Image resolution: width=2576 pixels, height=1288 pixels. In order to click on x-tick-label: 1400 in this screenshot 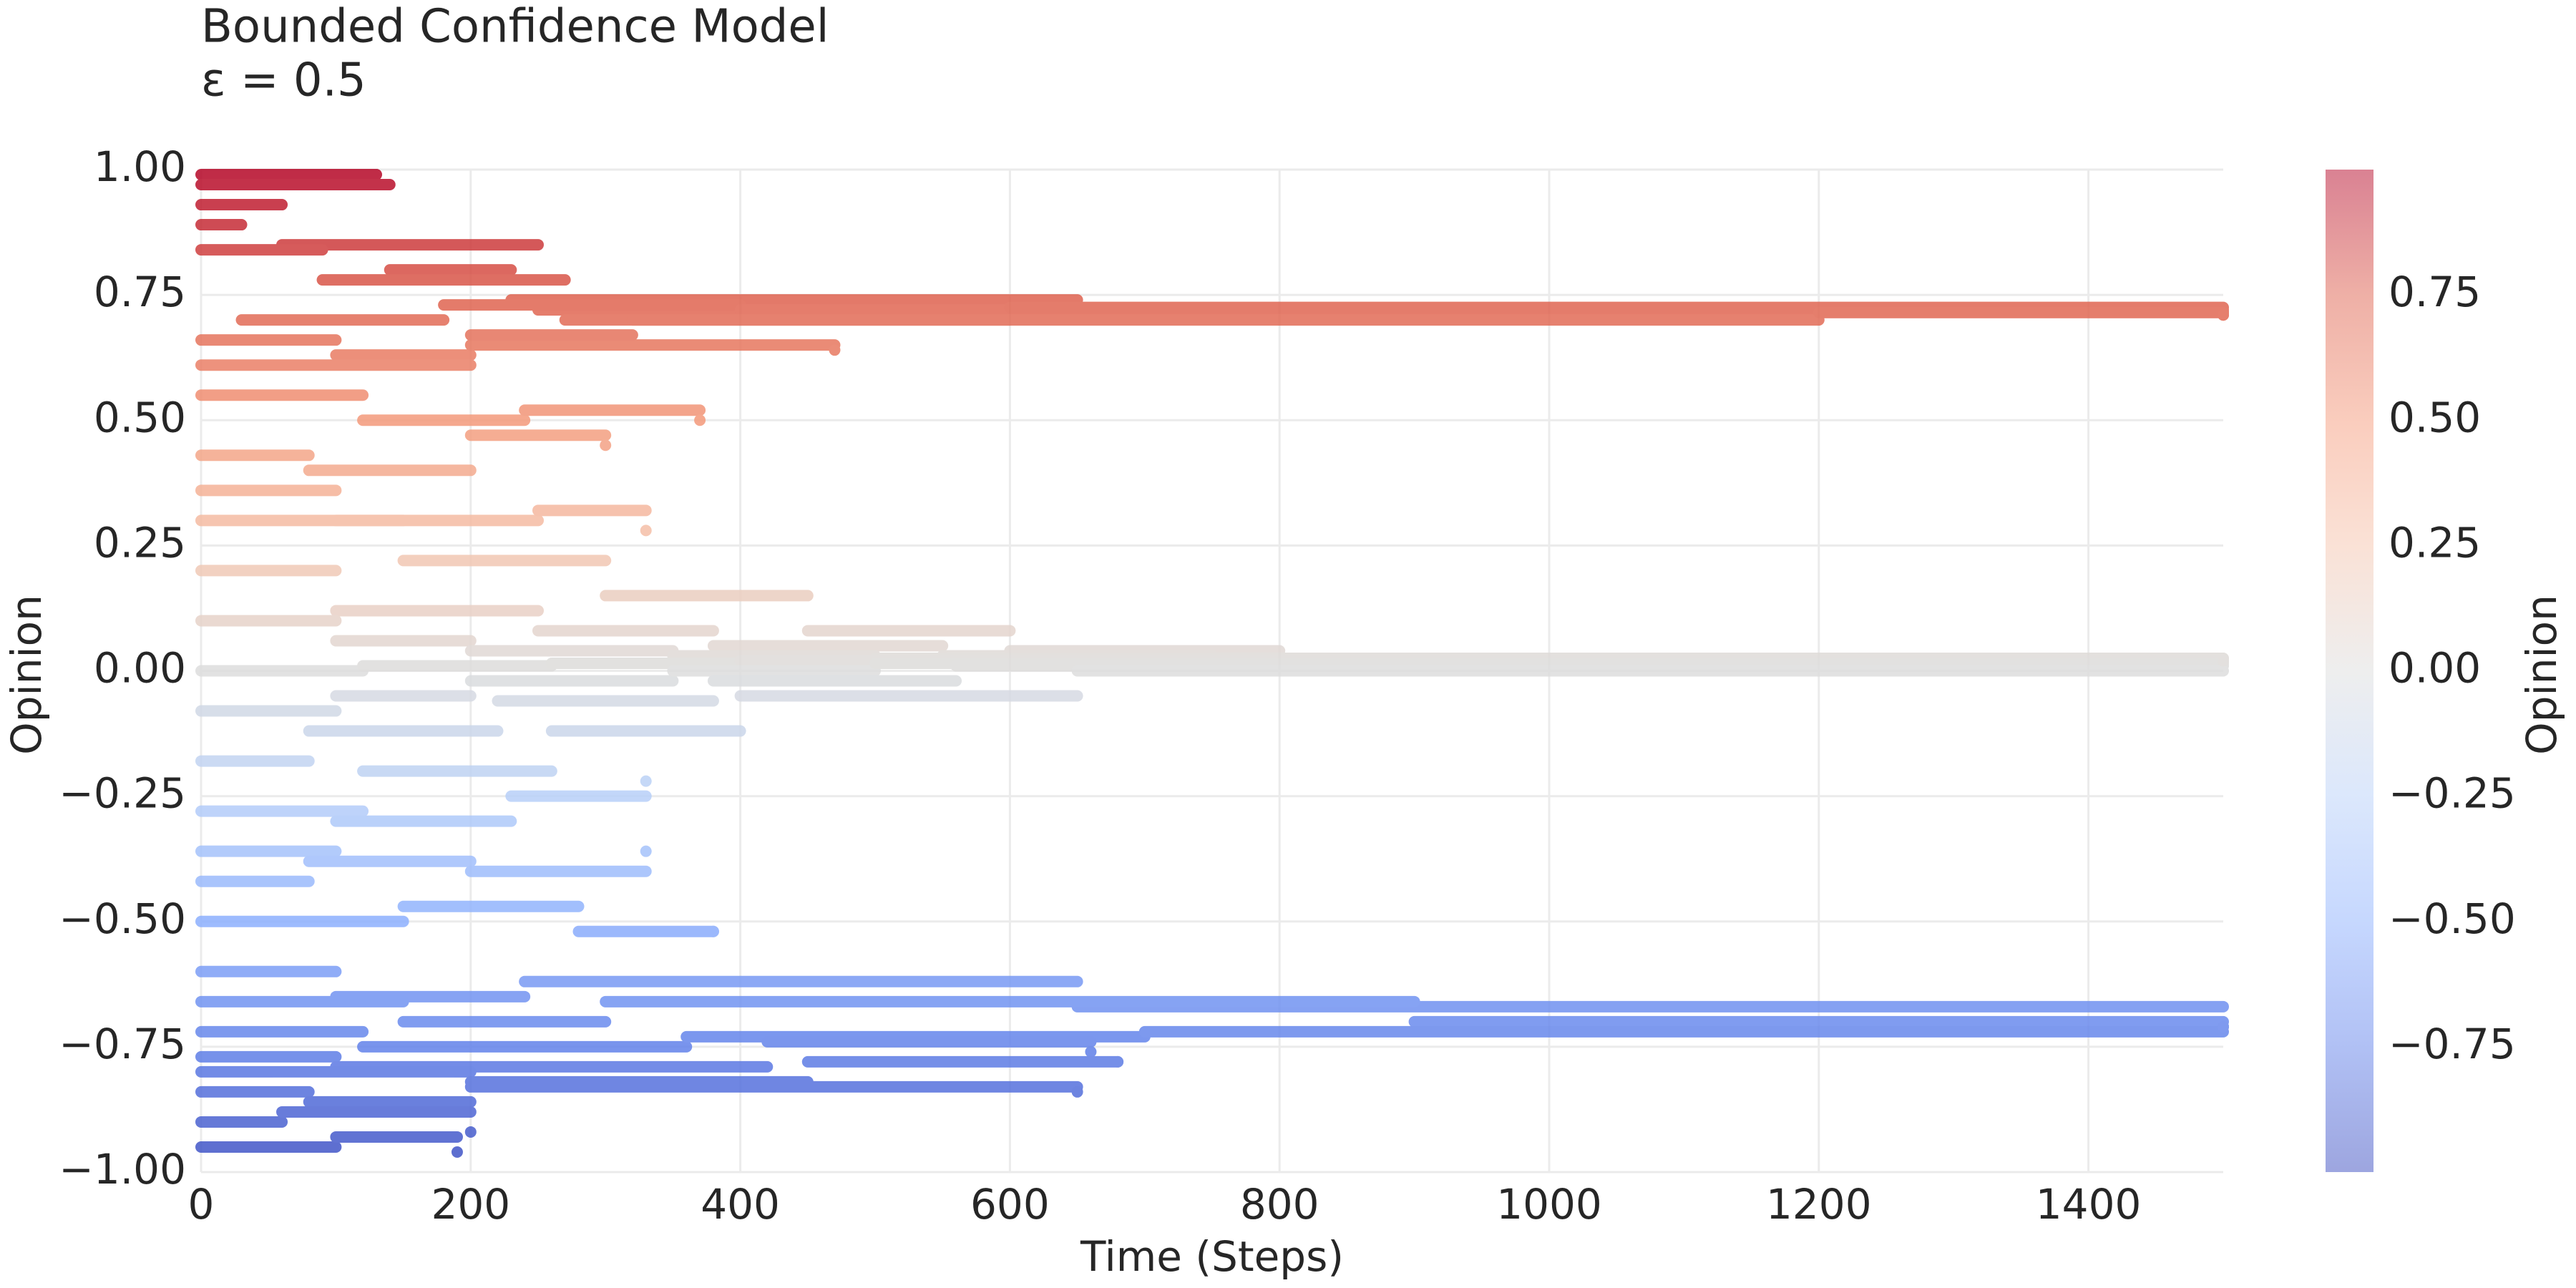, I will do `click(2089, 1204)`.